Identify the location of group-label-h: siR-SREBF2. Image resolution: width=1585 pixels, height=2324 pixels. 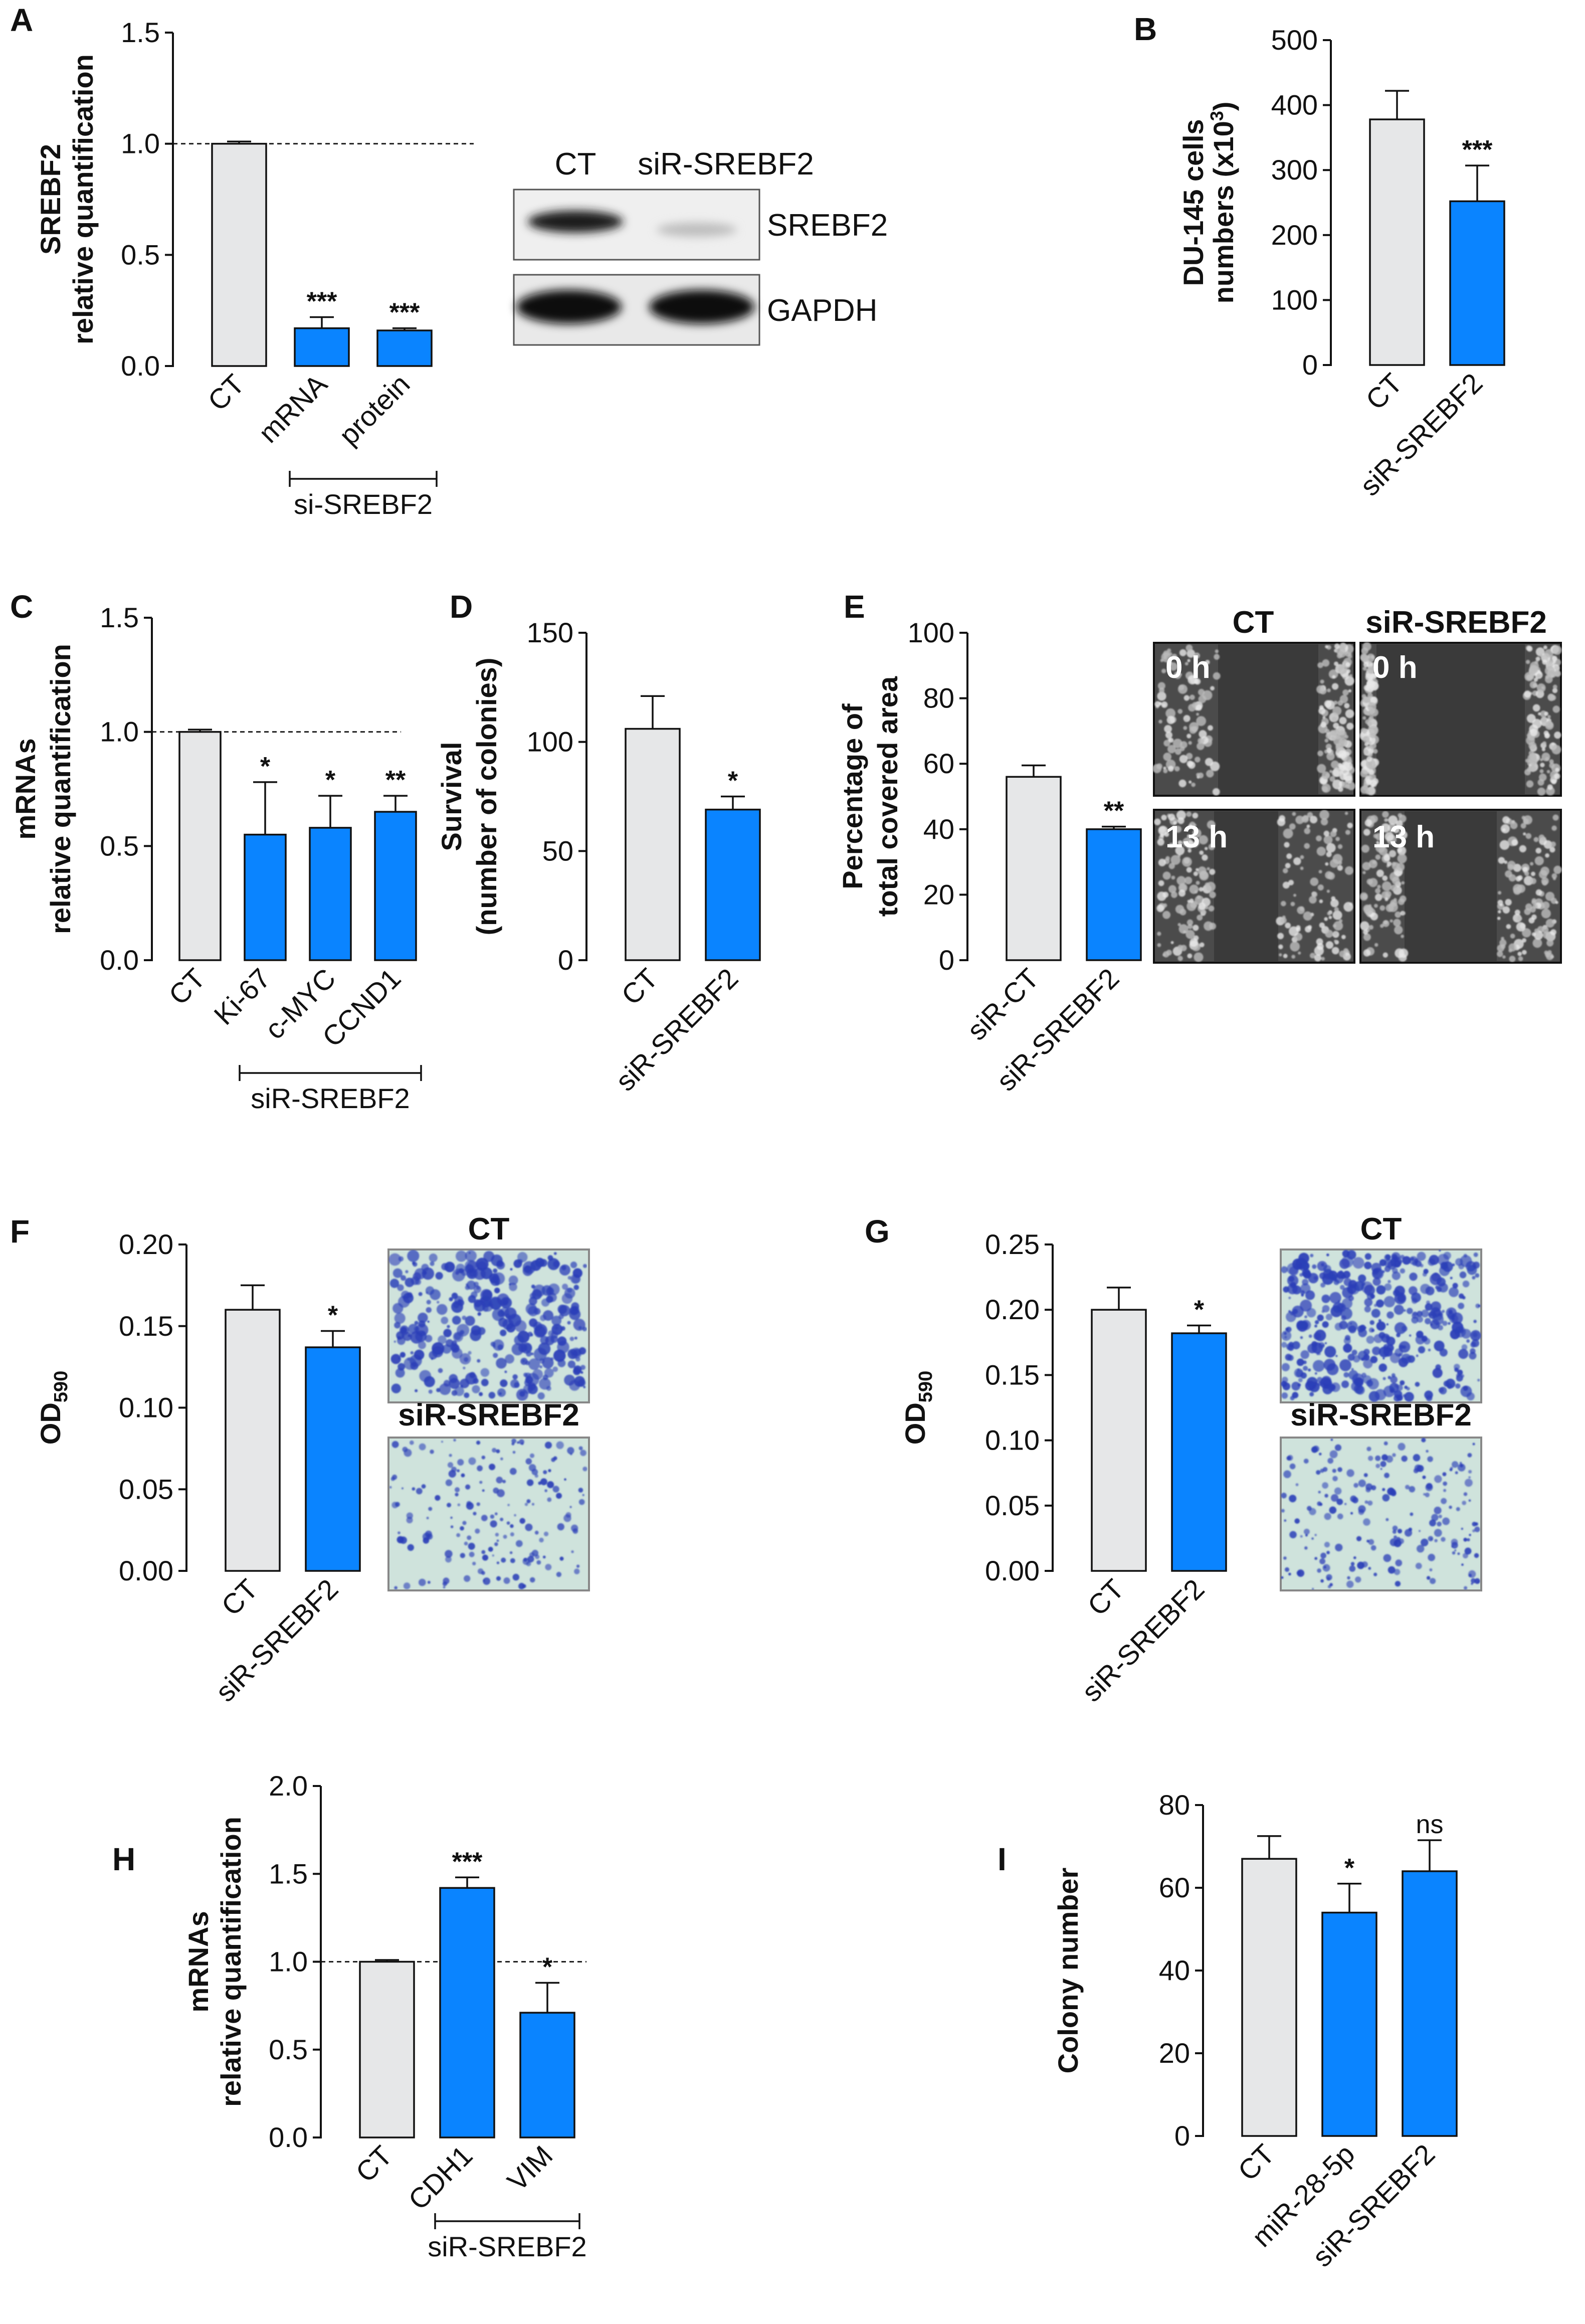
(507, 2246).